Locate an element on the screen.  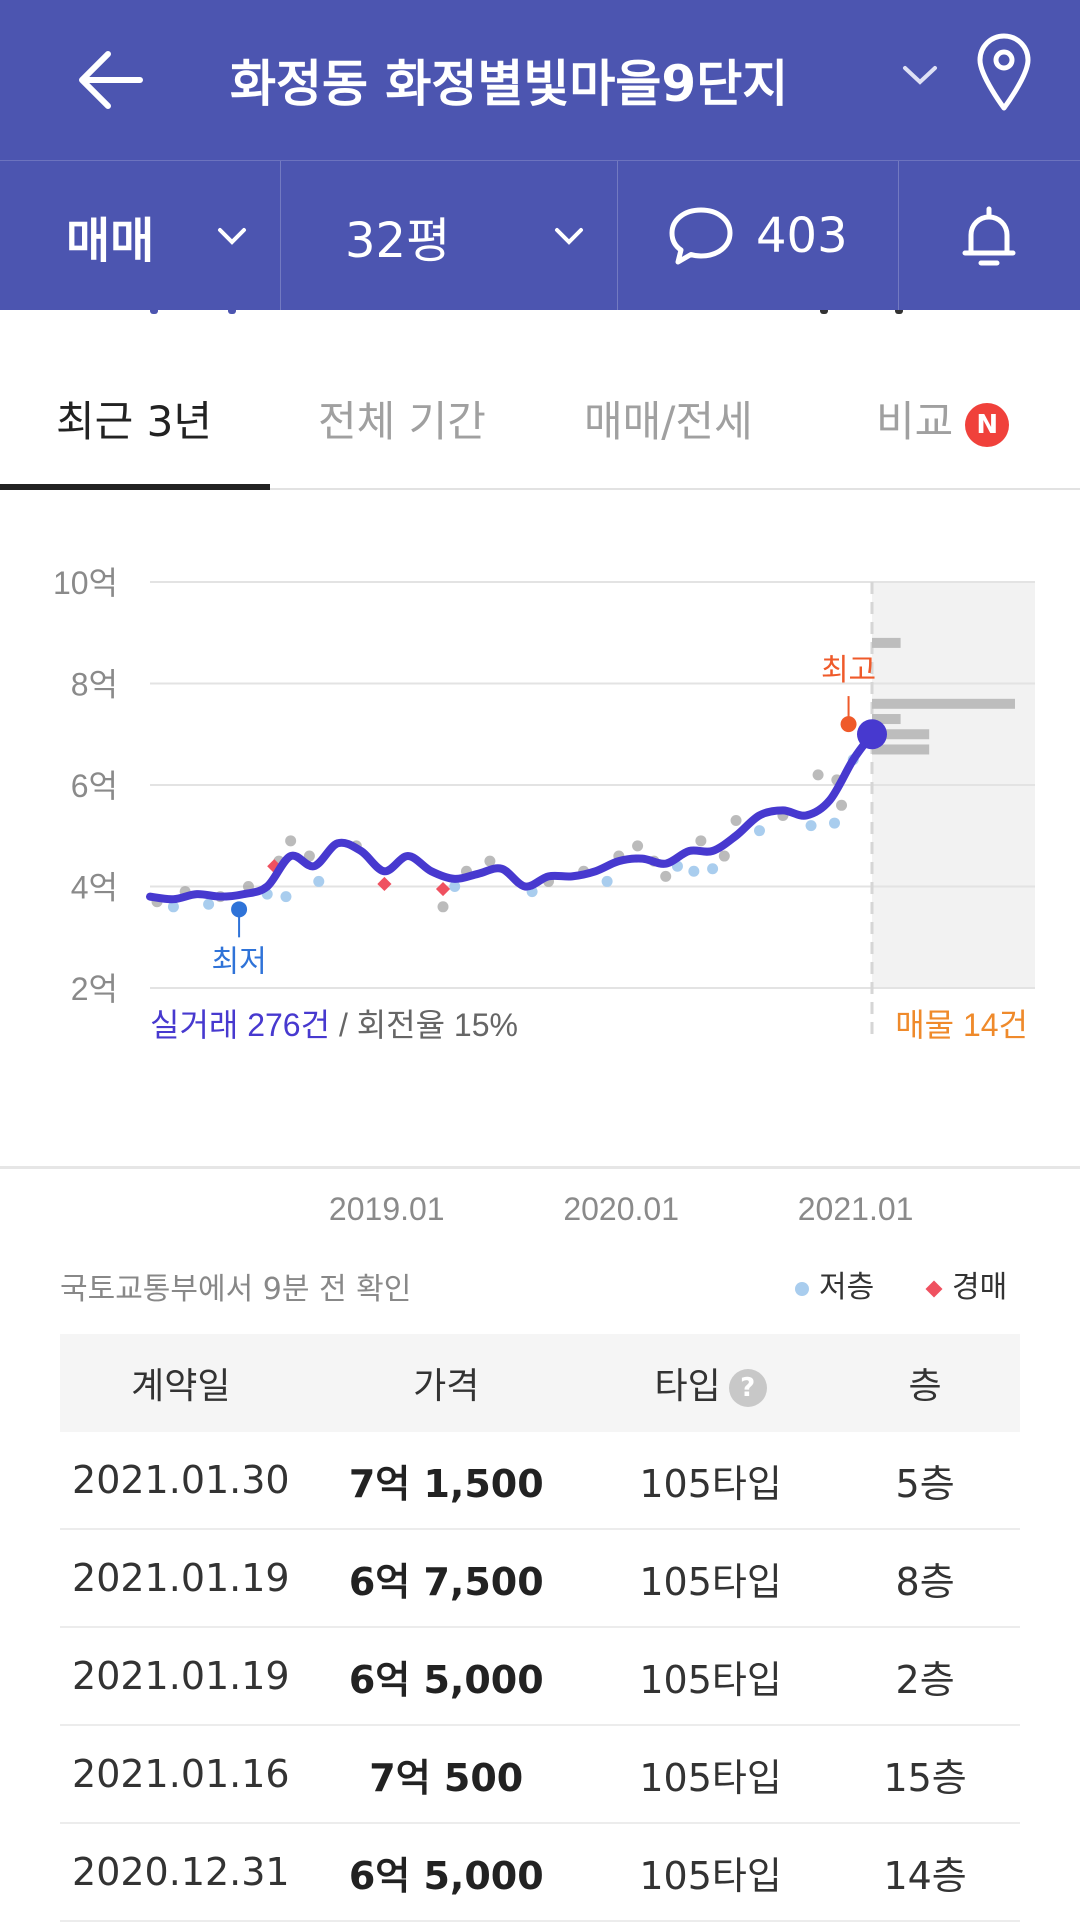
deal-type-label: 매매 is located at coordinates (110, 241).